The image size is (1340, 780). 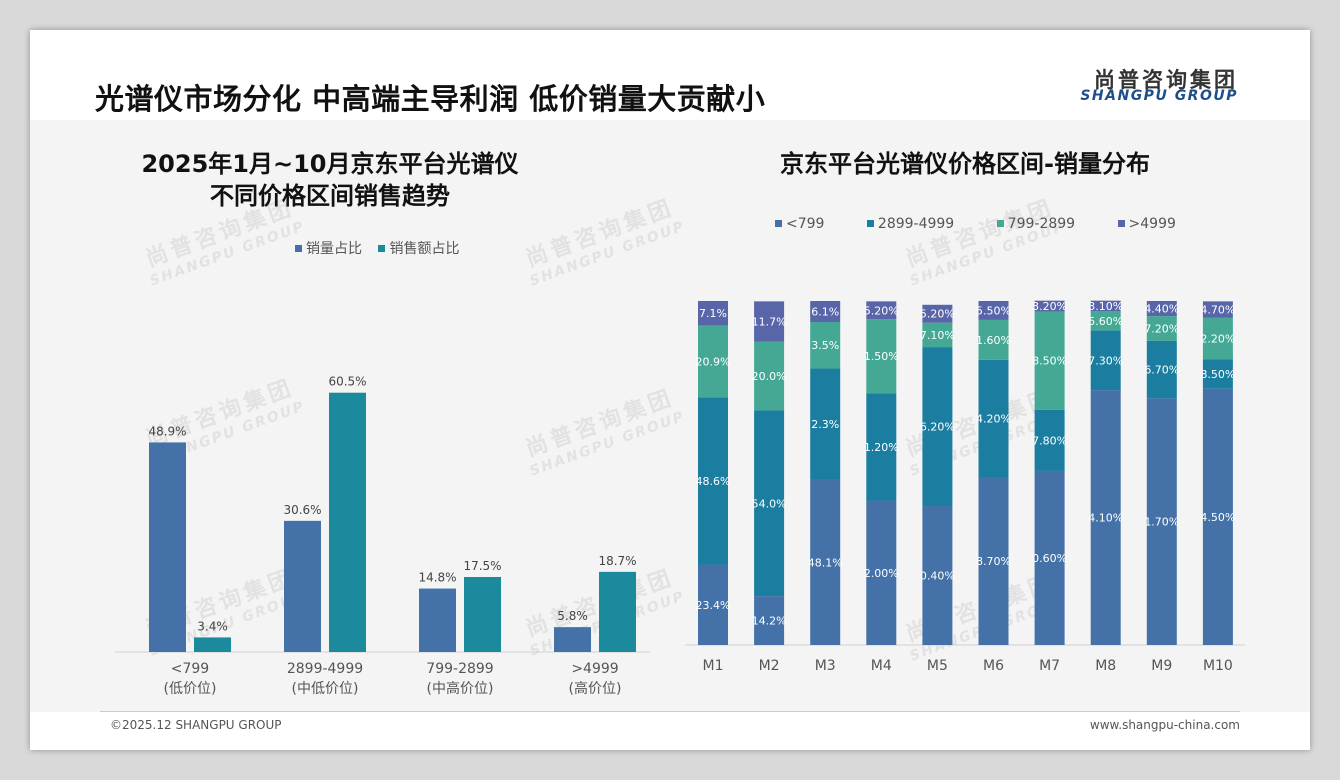 What do you see at coordinates (1035, 224) in the screenshot?
I see `legend-item-799-2899: 799-2899` at bounding box center [1035, 224].